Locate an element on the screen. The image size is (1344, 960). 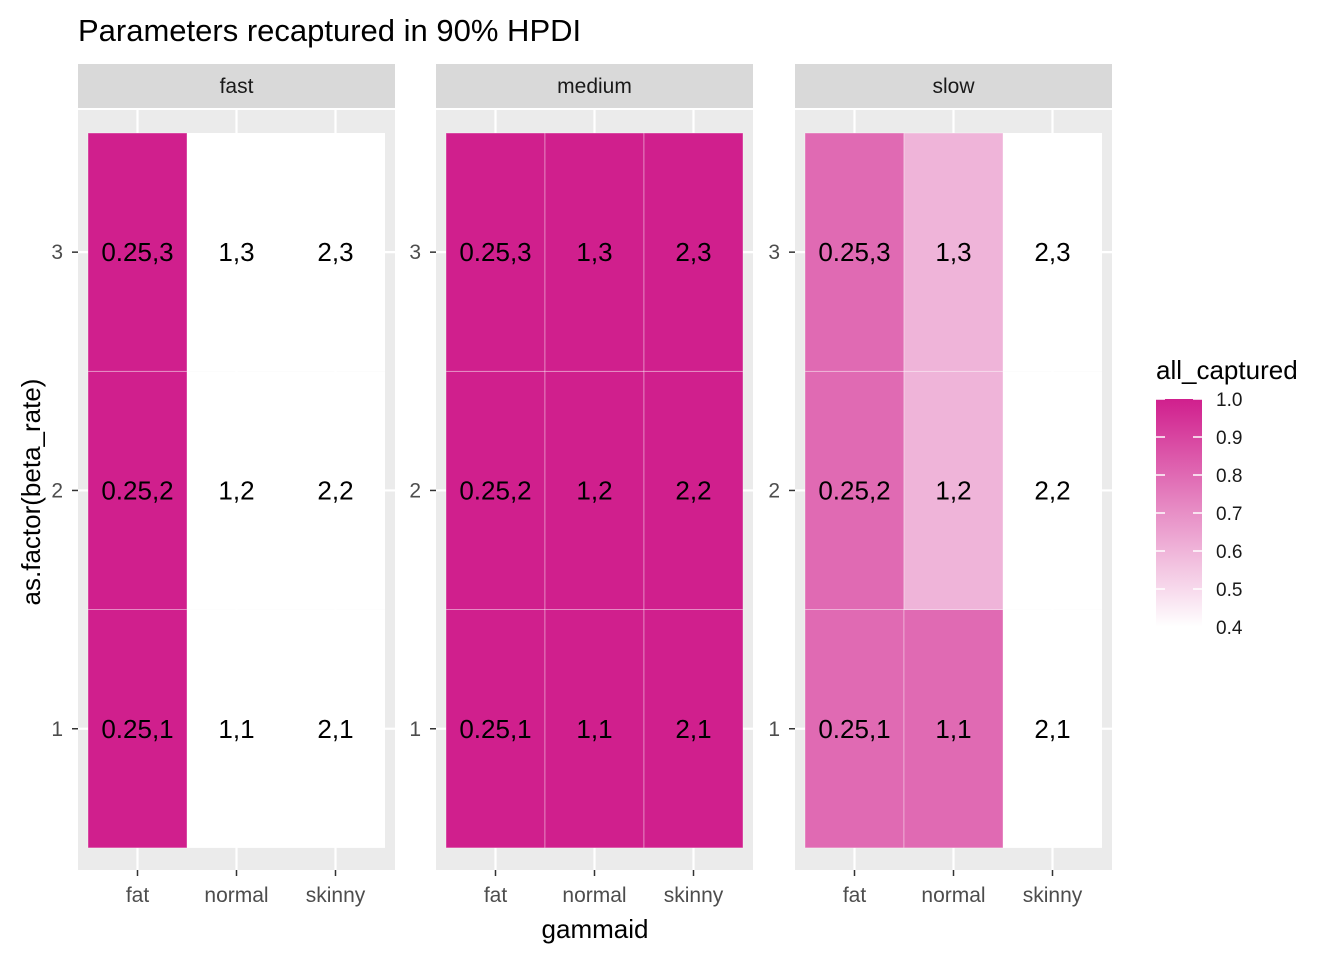
x-axis-title: gammaid is located at coordinates (595, 929).